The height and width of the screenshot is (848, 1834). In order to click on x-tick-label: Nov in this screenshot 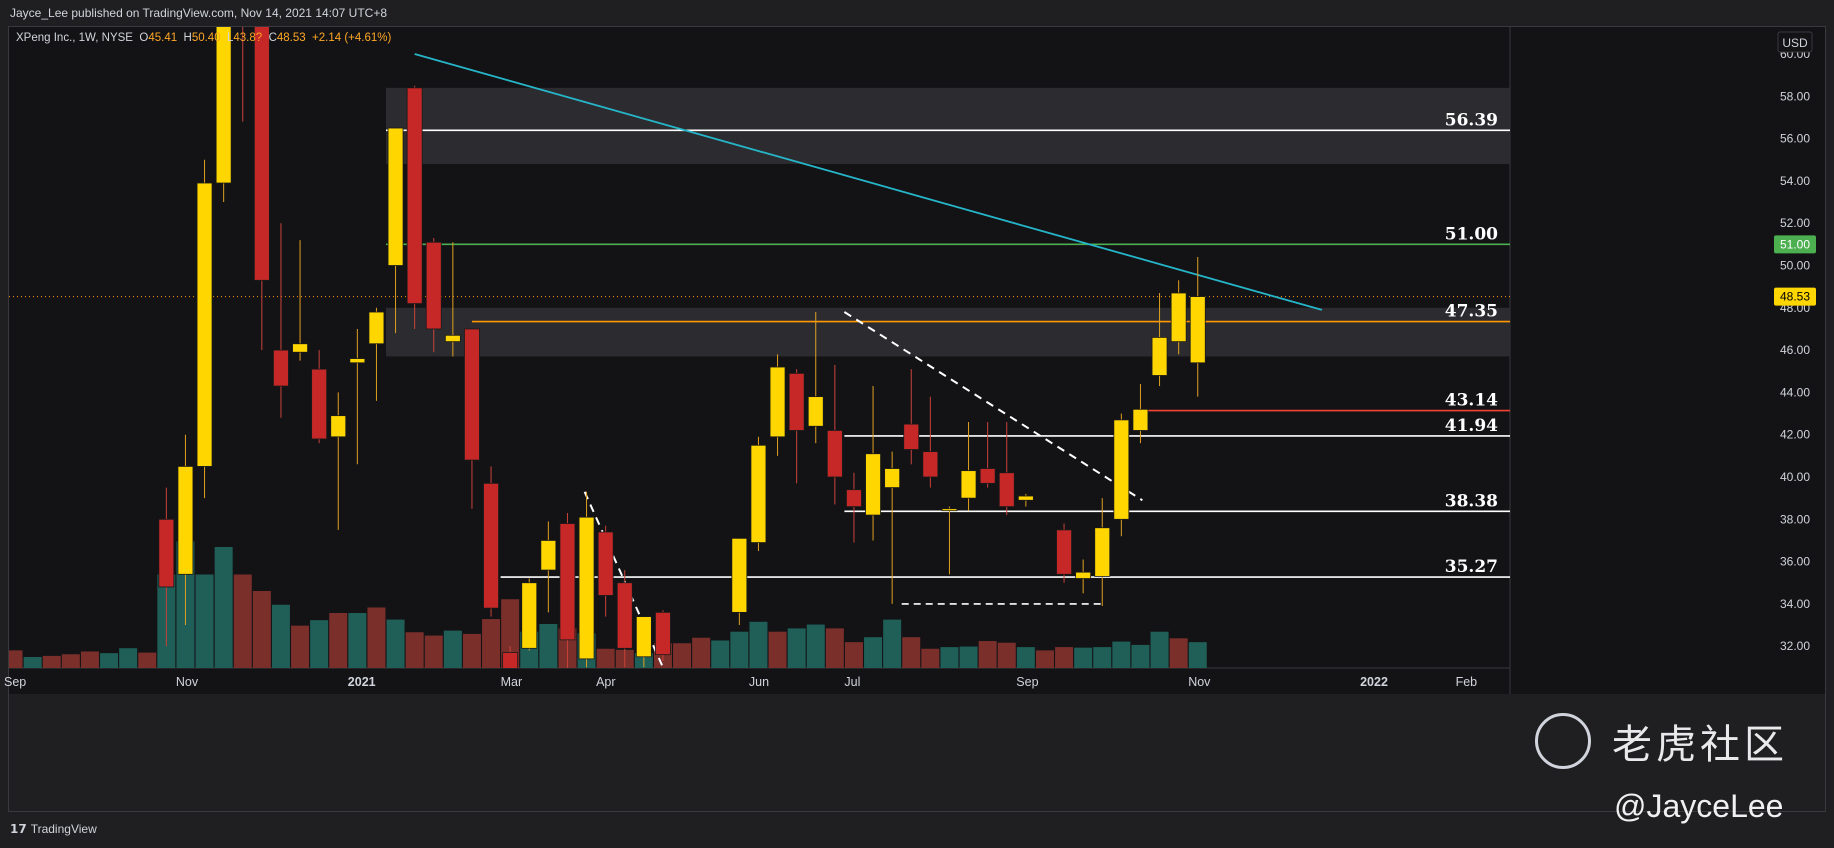, I will do `click(1199, 682)`.